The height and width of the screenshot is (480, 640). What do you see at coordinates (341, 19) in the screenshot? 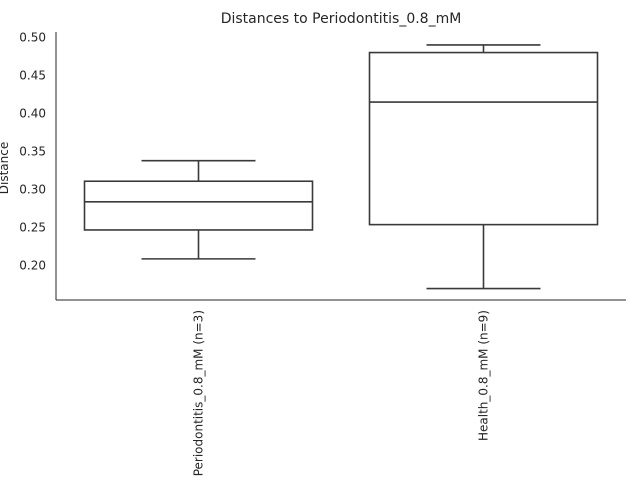
I see `chart-title: Distances to Periodontitis_0.8_mM` at bounding box center [341, 19].